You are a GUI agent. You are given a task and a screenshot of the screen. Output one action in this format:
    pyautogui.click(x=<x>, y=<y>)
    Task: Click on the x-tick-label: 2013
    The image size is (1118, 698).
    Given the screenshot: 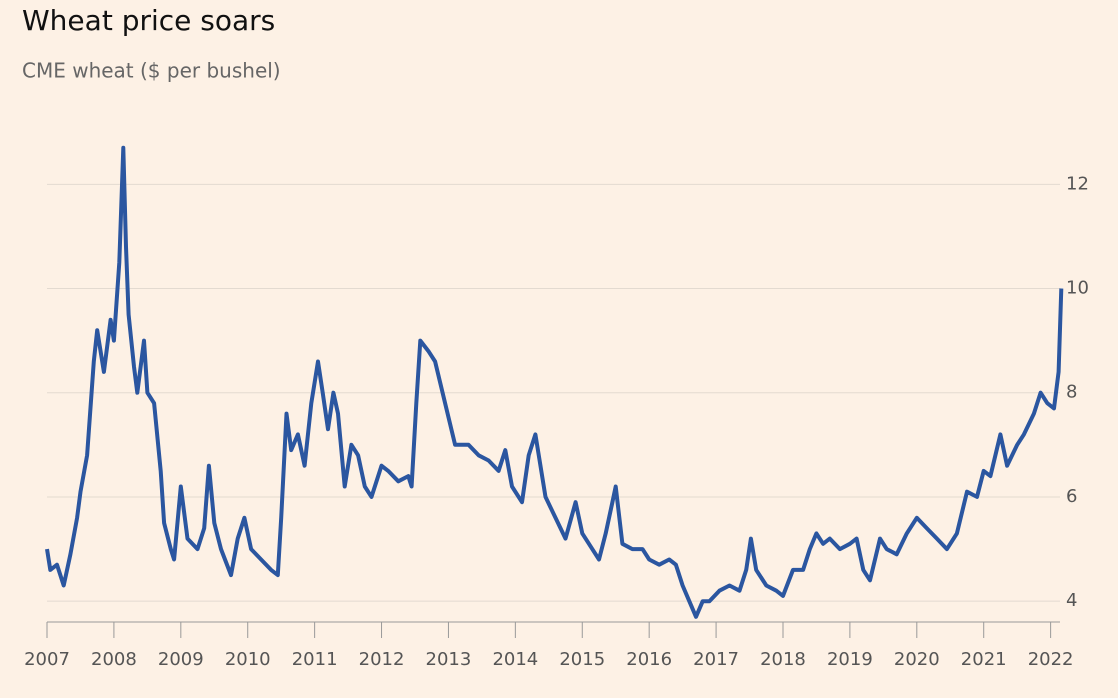 What is the action you would take?
    pyautogui.click(x=449, y=659)
    